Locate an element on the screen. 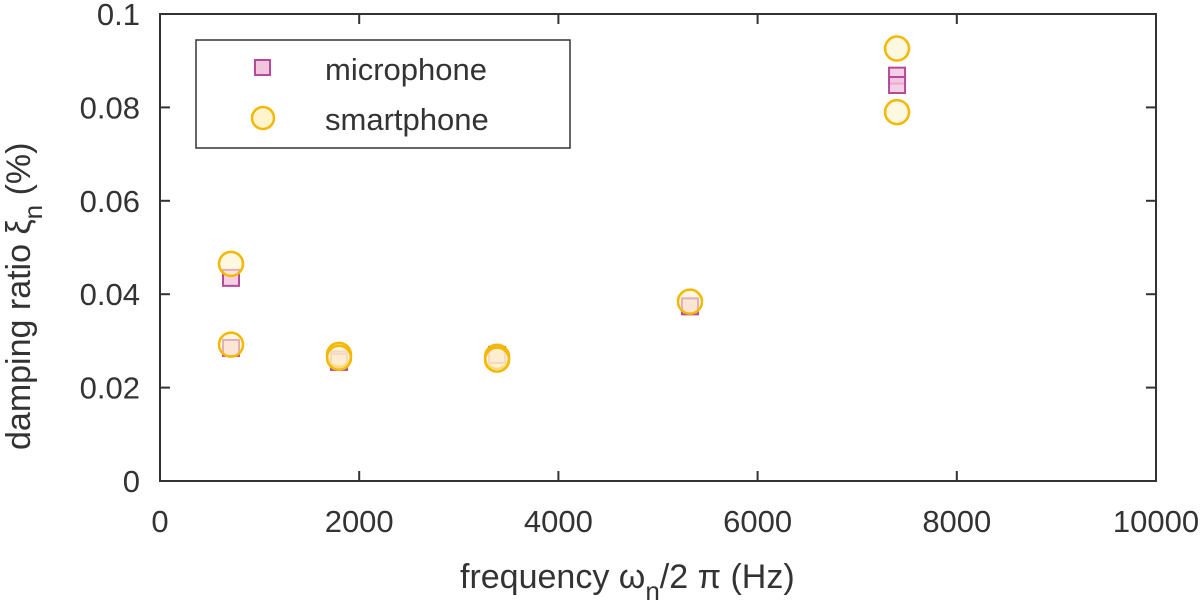  x-tick-label: 4000 is located at coordinates (558, 521).